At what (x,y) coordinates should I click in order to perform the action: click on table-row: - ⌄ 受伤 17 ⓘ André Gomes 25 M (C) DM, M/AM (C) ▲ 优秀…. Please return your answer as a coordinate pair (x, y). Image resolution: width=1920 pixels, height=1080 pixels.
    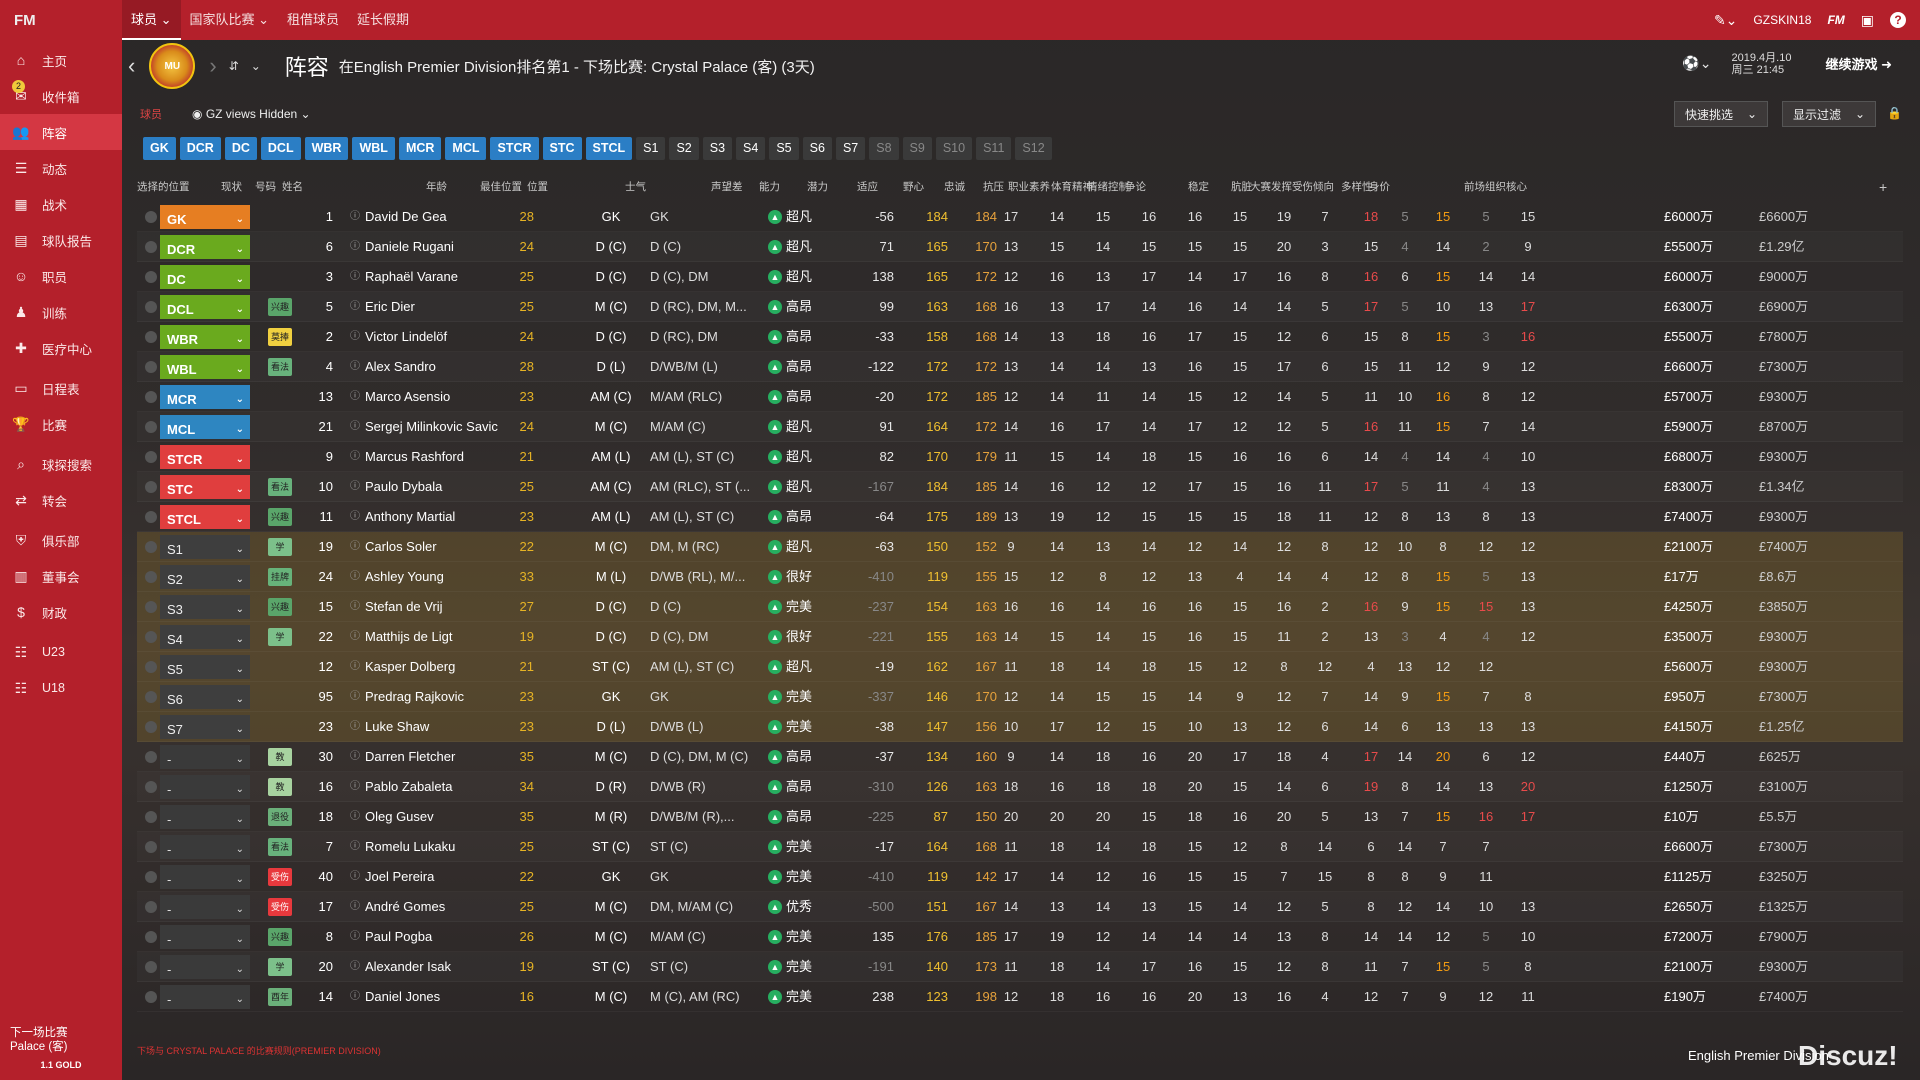
    Looking at the image, I should click on (1020, 907).